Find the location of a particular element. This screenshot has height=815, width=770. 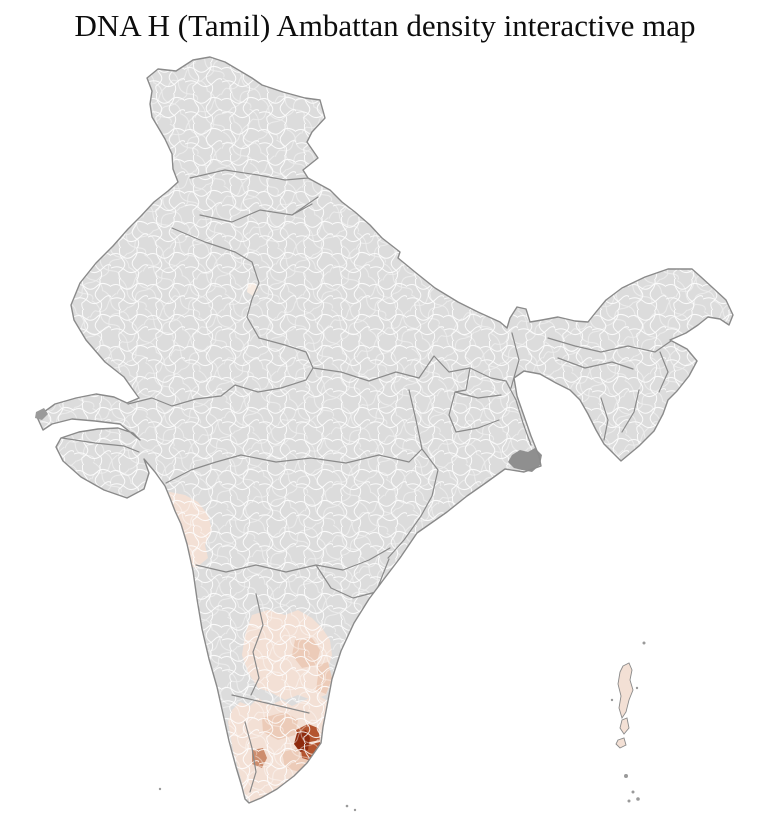

island-main-mid is located at coordinates (624, 726).